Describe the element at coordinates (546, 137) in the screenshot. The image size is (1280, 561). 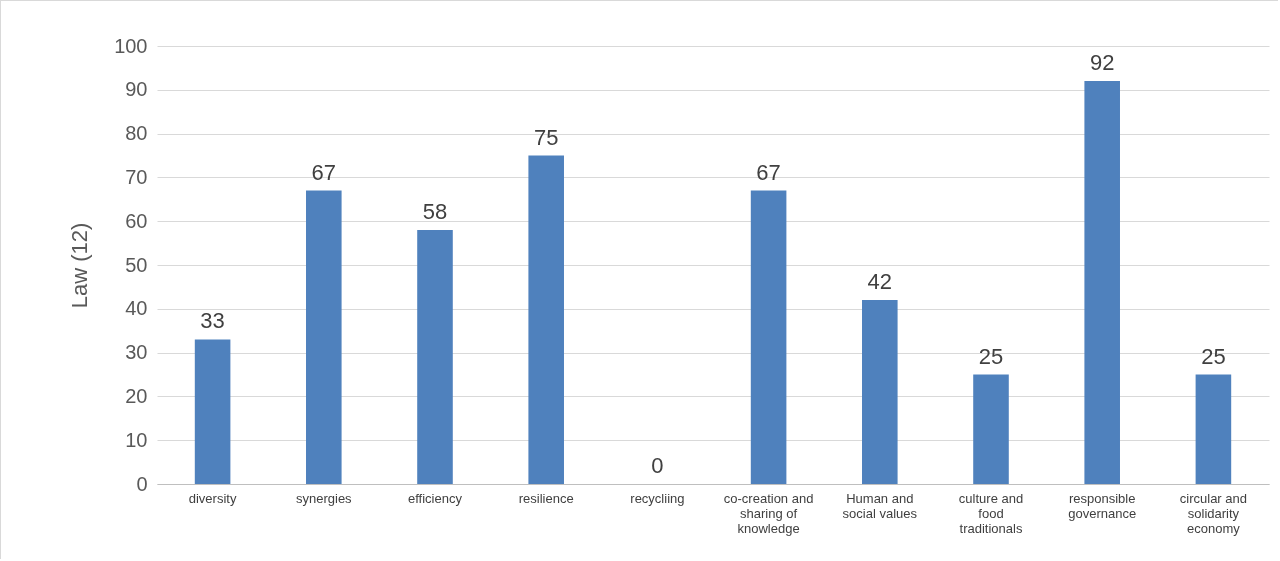
I see `data-label: 75` at that location.